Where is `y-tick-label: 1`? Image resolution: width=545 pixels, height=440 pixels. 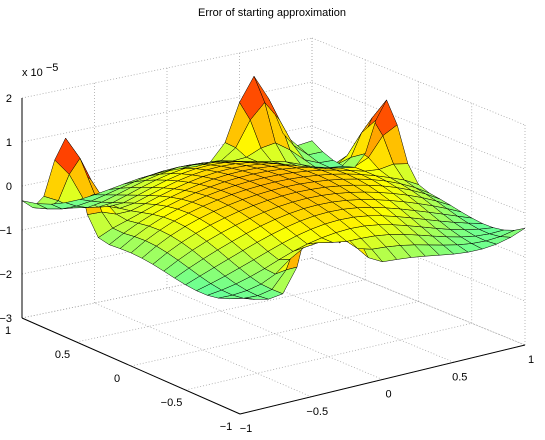
y-tick-label: 1 is located at coordinates (8, 331).